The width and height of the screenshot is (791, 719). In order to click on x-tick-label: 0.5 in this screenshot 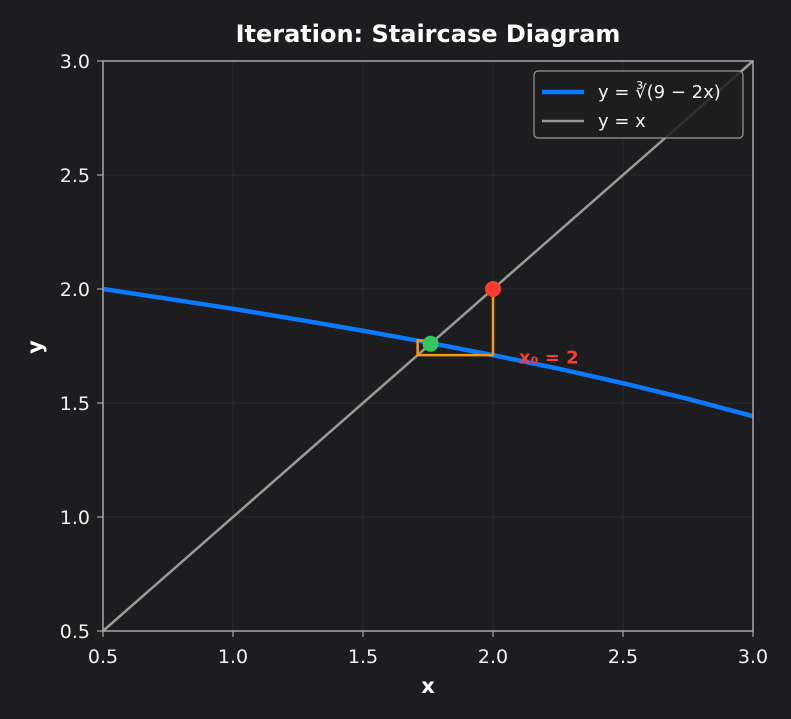, I will do `click(103, 657)`.